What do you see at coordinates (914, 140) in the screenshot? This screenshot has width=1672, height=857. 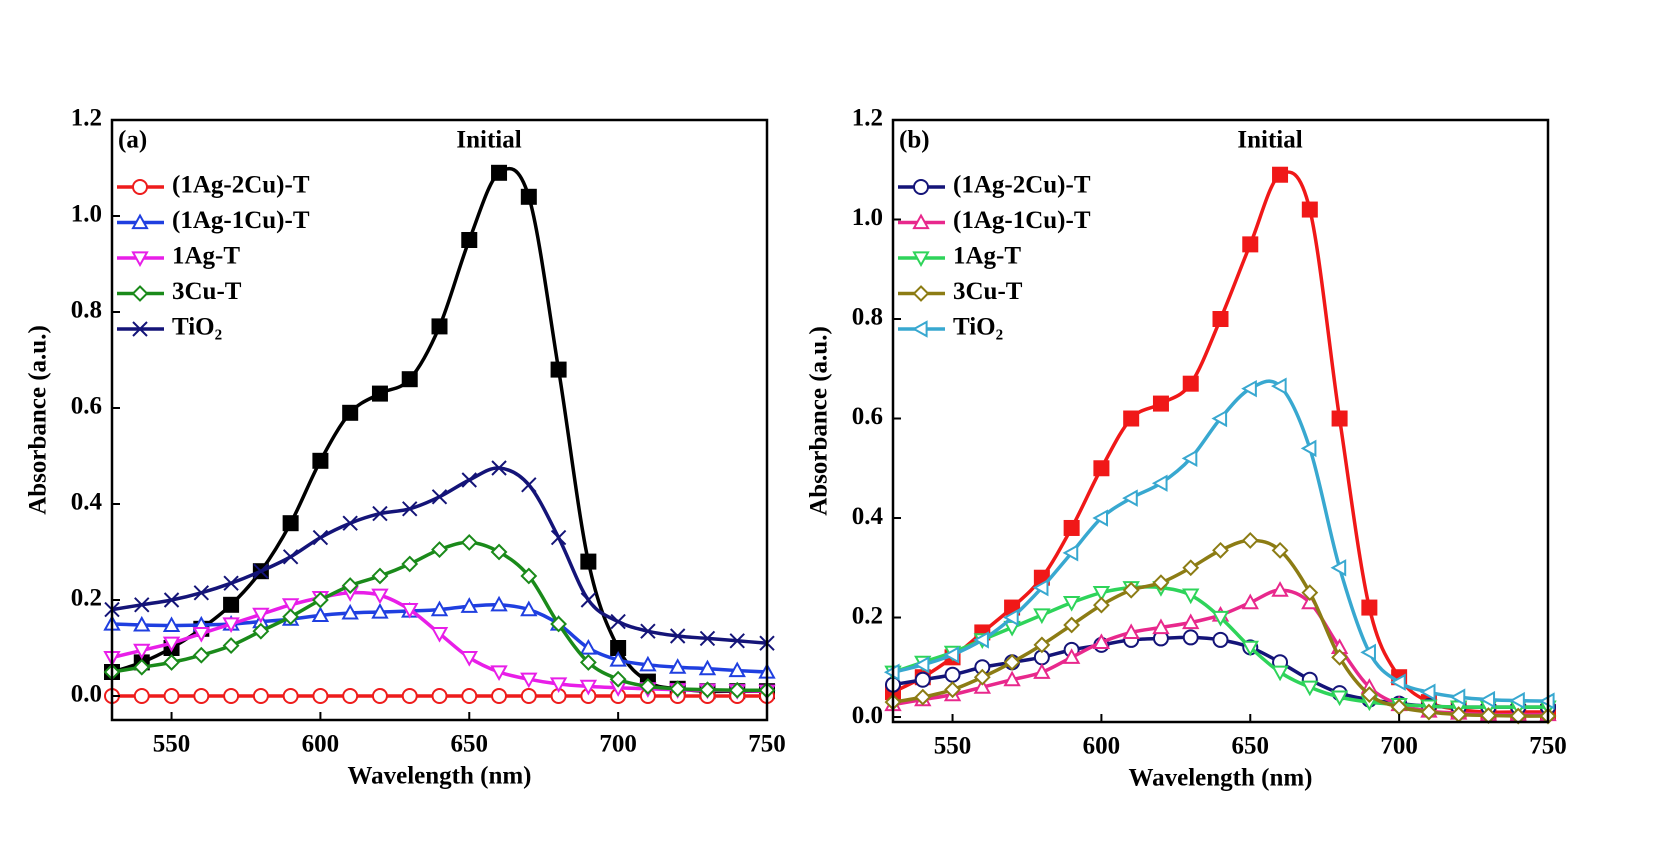 I see `panel-label: (b)` at bounding box center [914, 140].